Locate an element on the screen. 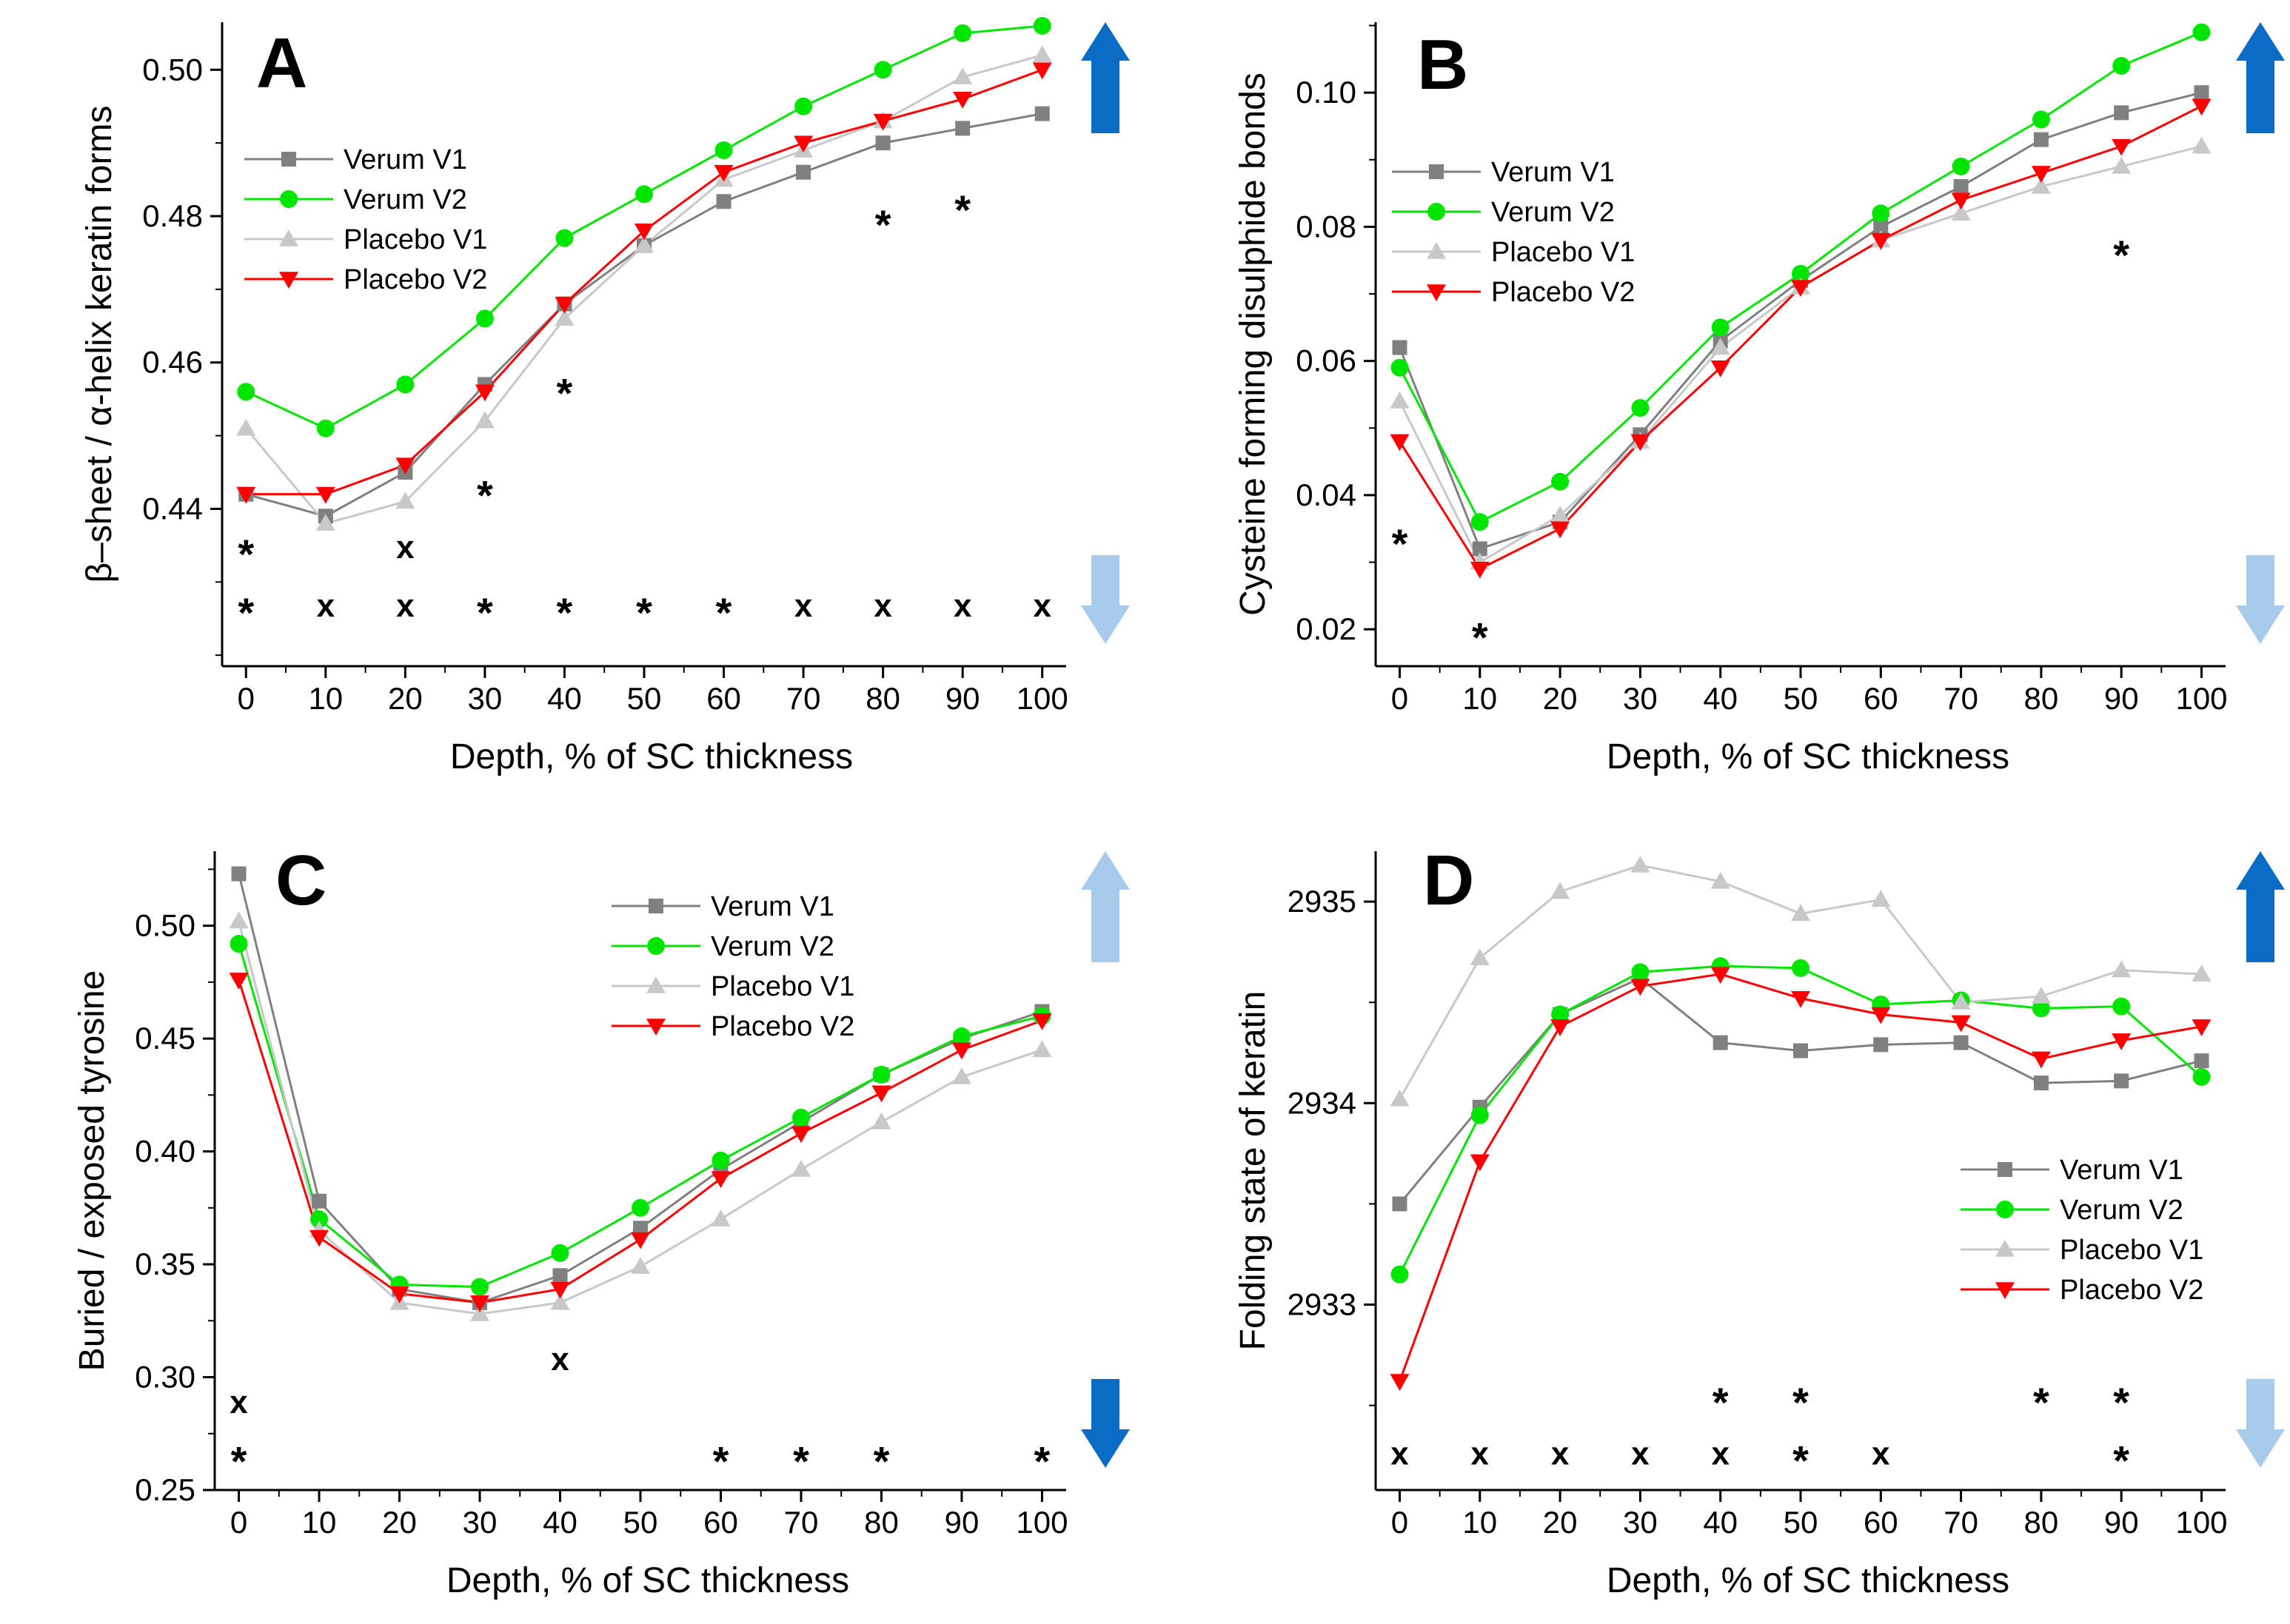 The width and height of the screenshot is (2290, 1624). arrow-down-icon is located at coordinates (2260, 1423).